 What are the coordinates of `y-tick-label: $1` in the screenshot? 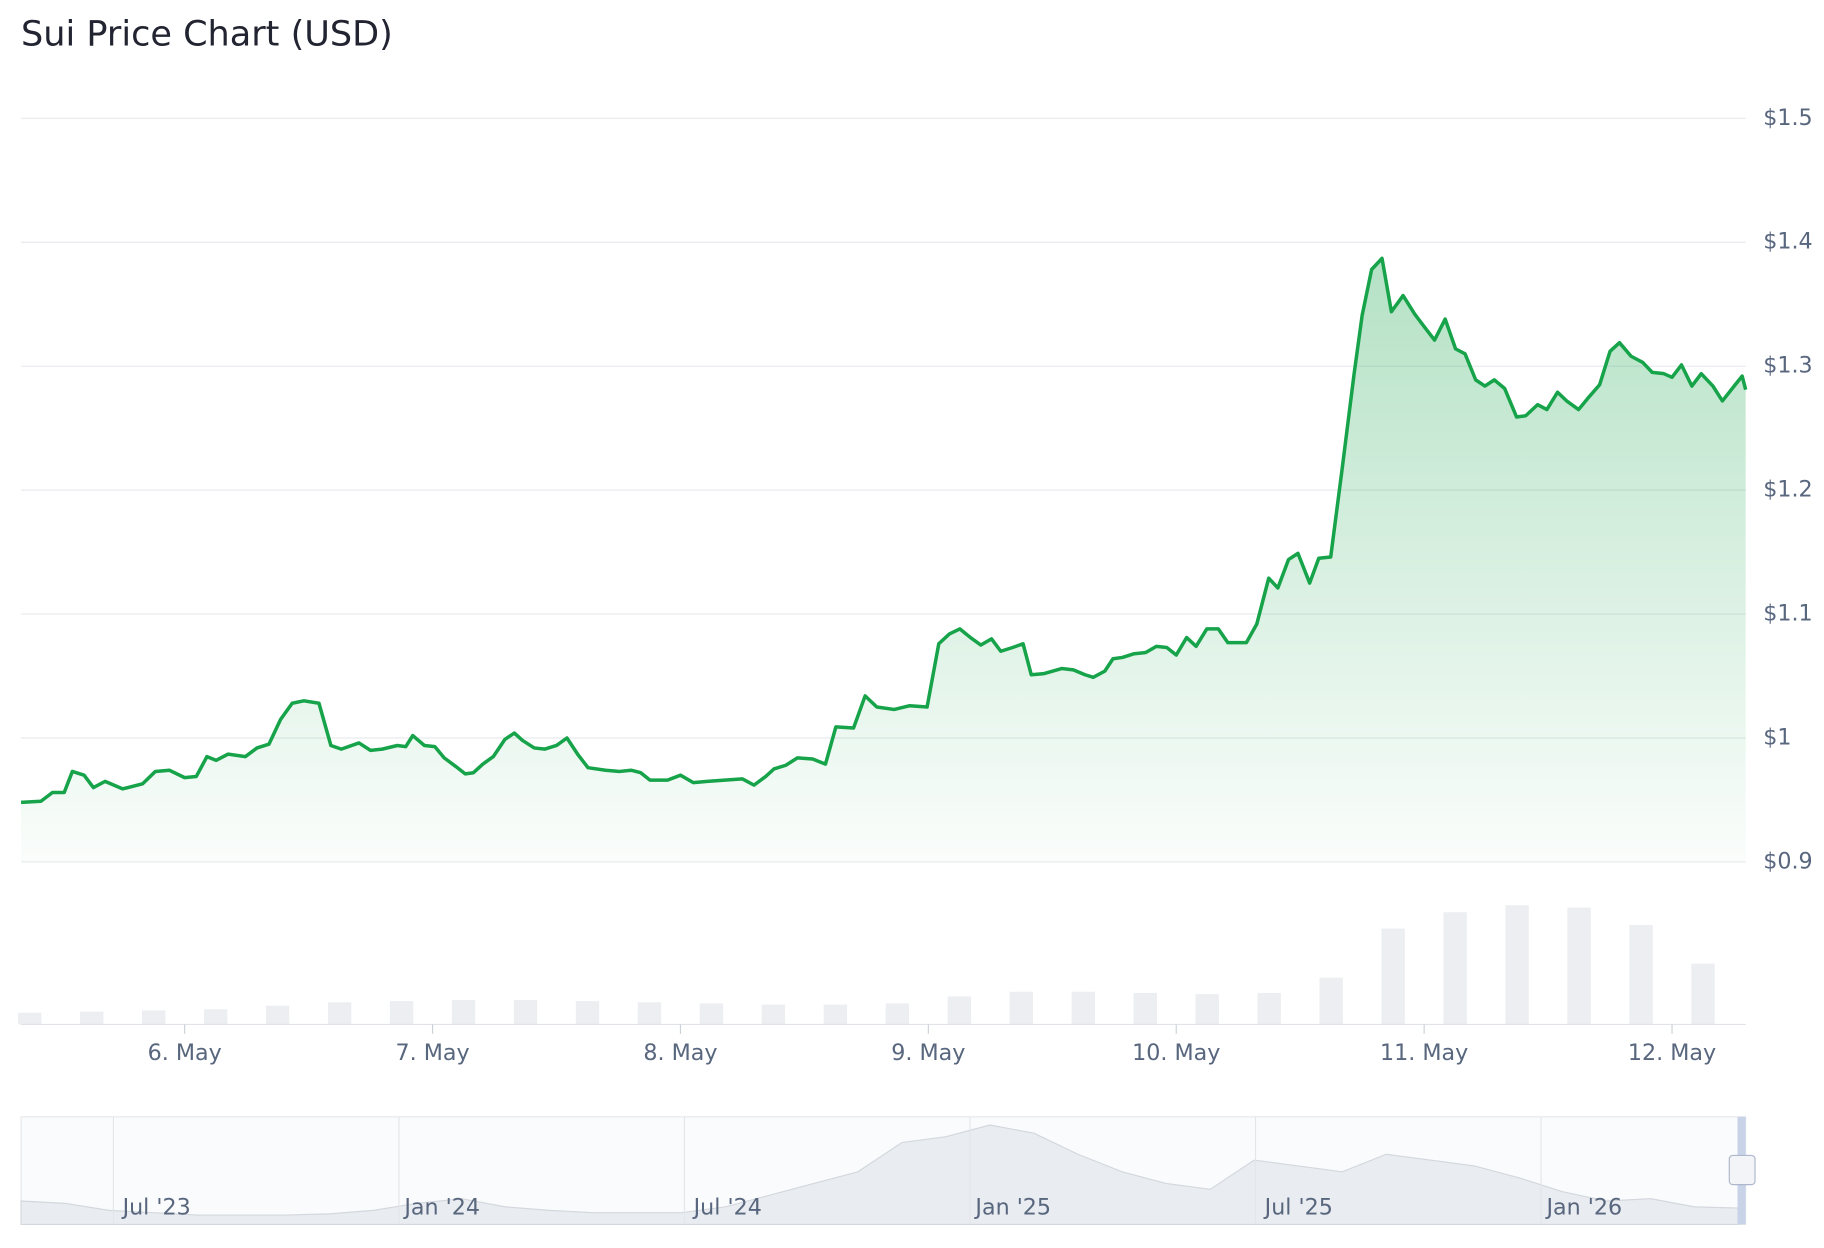 It's located at (1777, 738).